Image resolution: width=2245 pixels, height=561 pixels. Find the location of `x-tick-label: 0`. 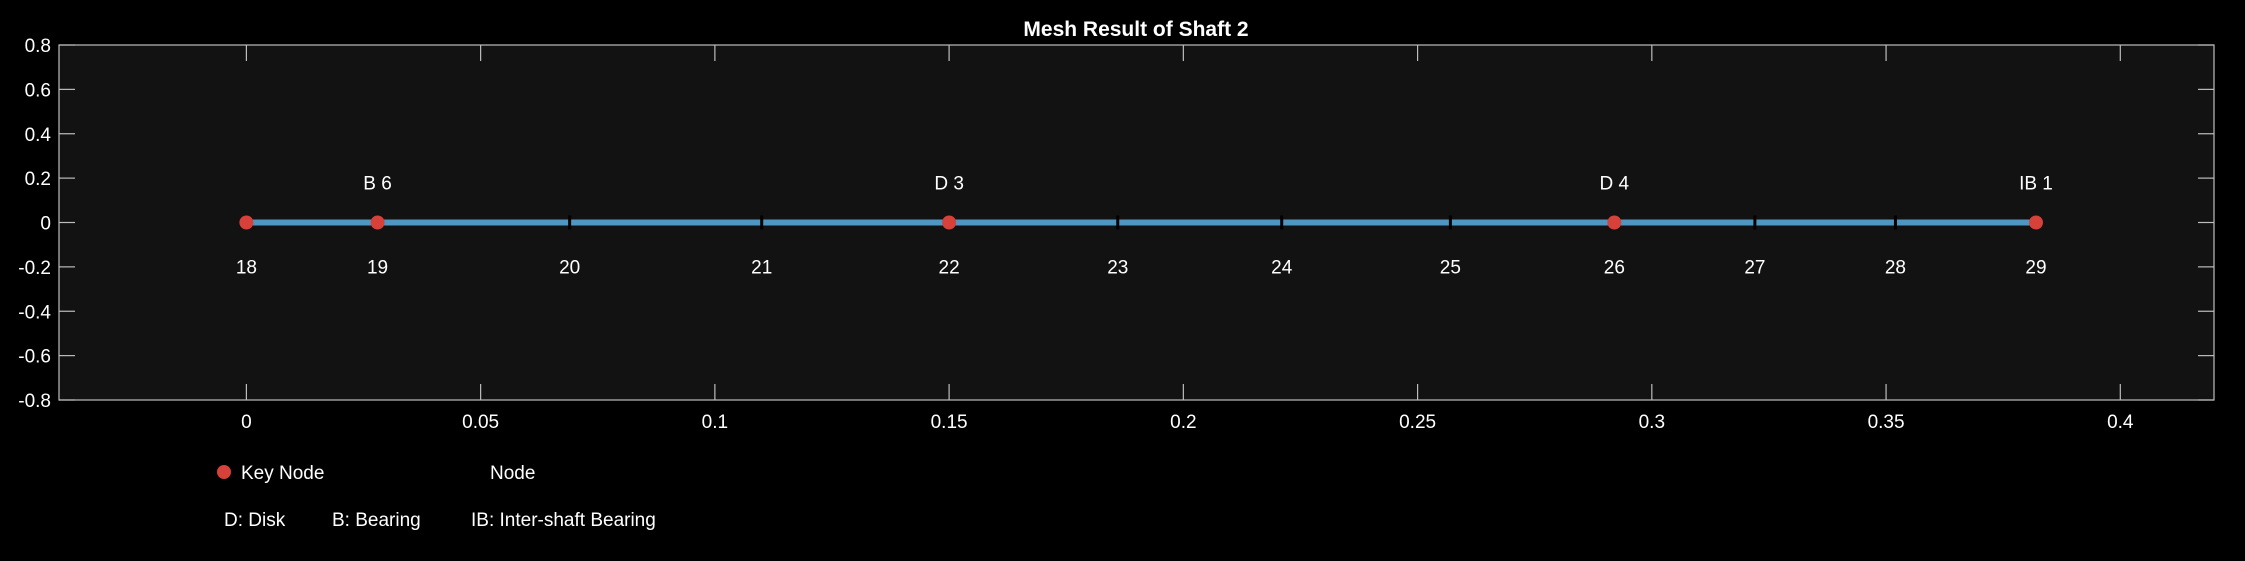

x-tick-label: 0 is located at coordinates (246, 422).